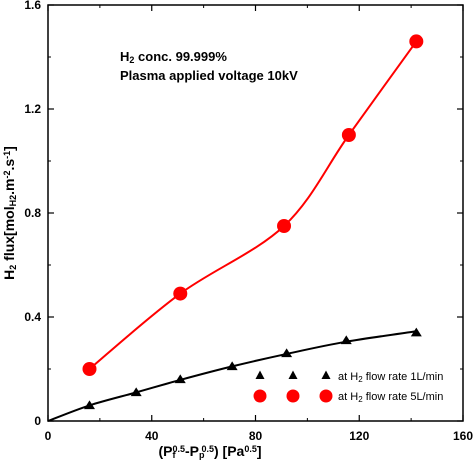 The image size is (473, 460). I want to click on y-tick-label: 0.4, so click(32, 317).